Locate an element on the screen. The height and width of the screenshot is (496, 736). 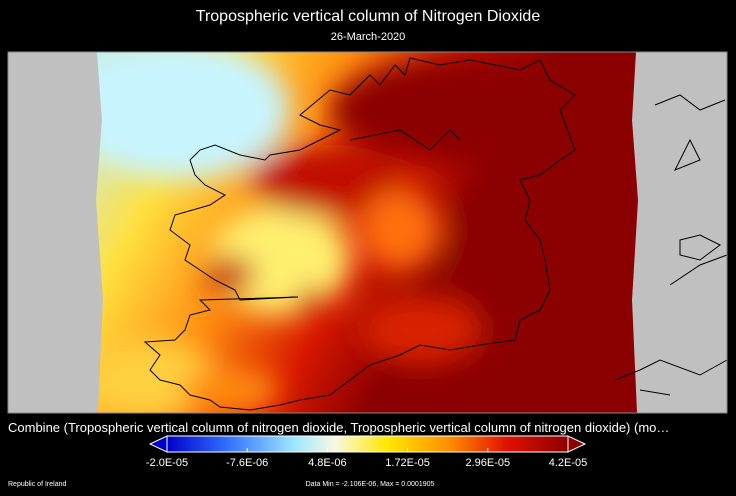
colorbar-tick-label: 4.2E-05 is located at coordinates (568, 463).